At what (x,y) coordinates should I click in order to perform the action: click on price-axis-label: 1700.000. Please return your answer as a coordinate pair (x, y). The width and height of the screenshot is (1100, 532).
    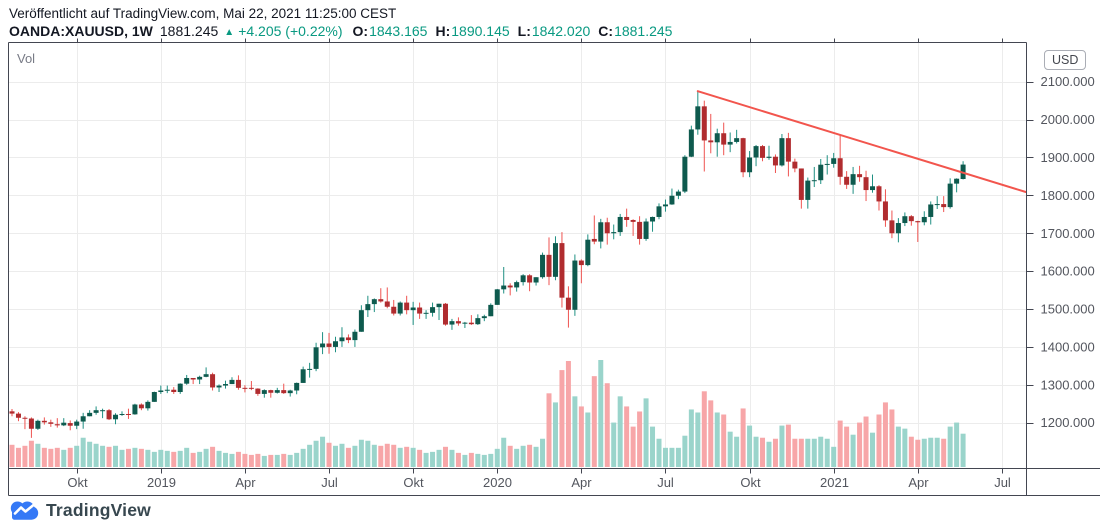
    Looking at the image, I should click on (1068, 233).